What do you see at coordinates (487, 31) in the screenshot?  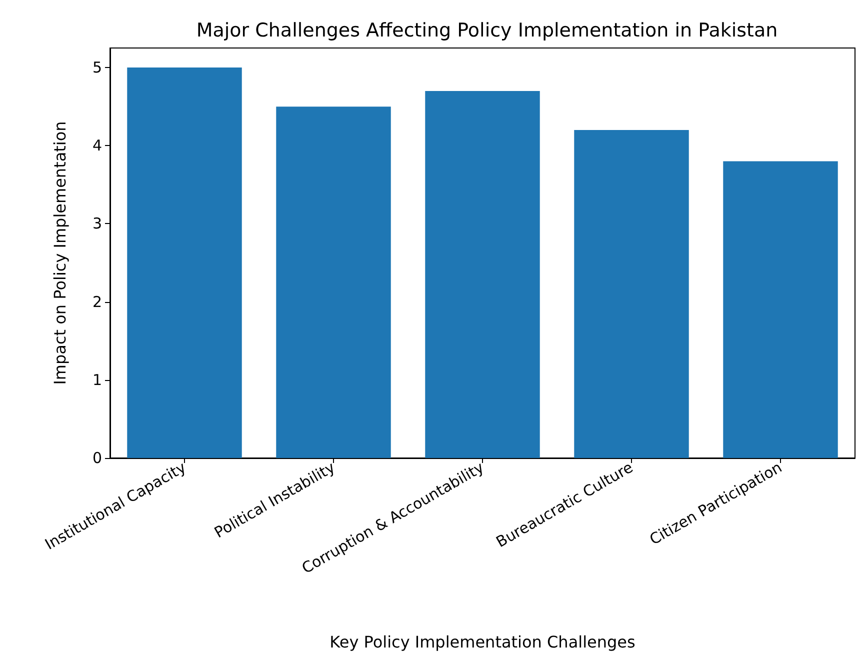 I see `chart-title: Major Challenges Affecting Policy Implementation in Pakistan` at bounding box center [487, 31].